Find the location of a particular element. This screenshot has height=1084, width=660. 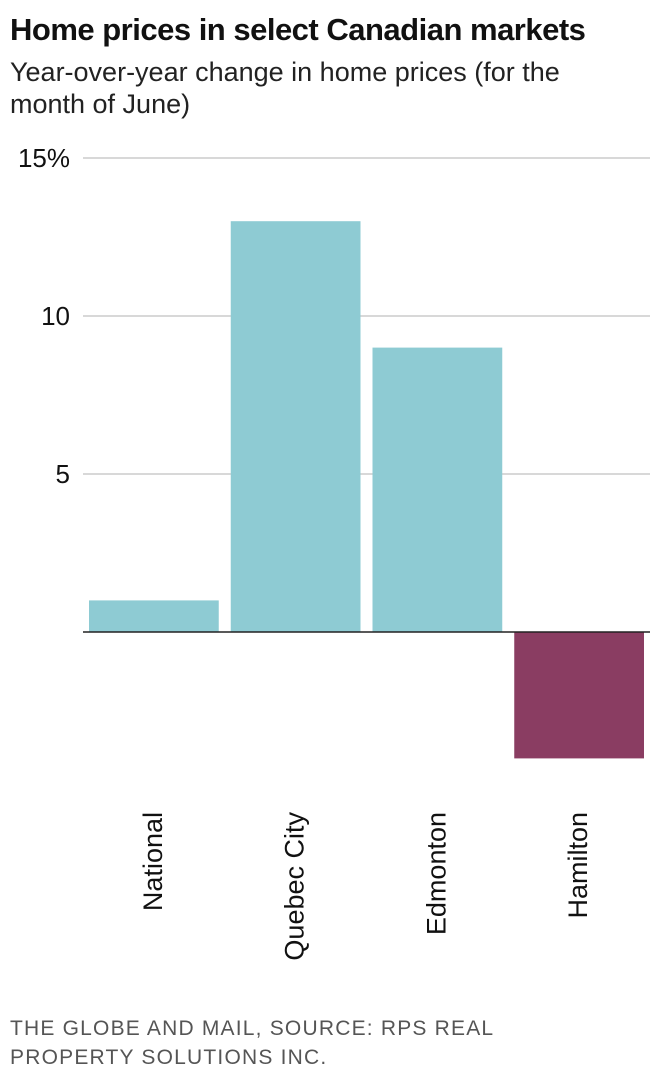

x-tick-label: Hamilton is located at coordinates (578, 865).